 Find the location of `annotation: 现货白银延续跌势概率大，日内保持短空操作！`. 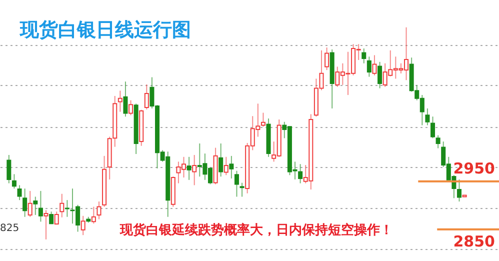

annotation: 现货白银延续跌势概率大，日内保持短空操作！ is located at coordinates (256, 230).